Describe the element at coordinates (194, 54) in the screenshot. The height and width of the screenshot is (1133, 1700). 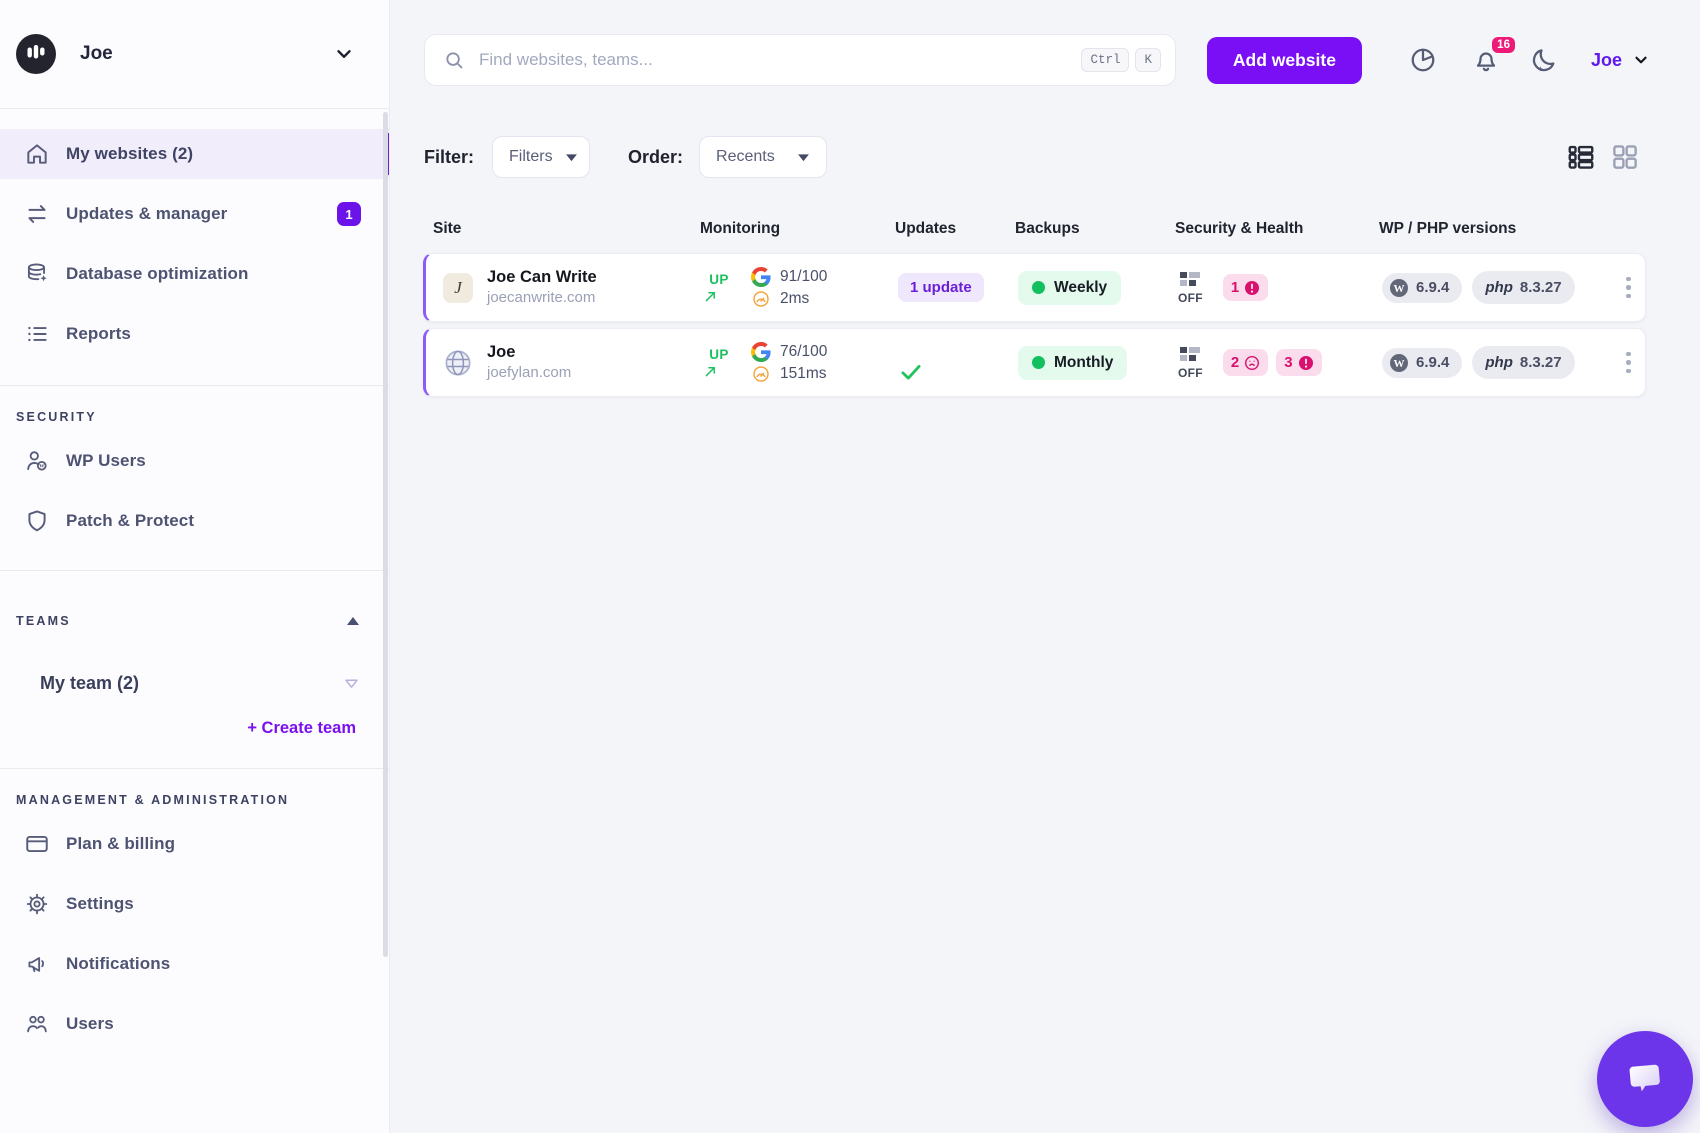
I see `workspace-switcher: Joe` at that location.